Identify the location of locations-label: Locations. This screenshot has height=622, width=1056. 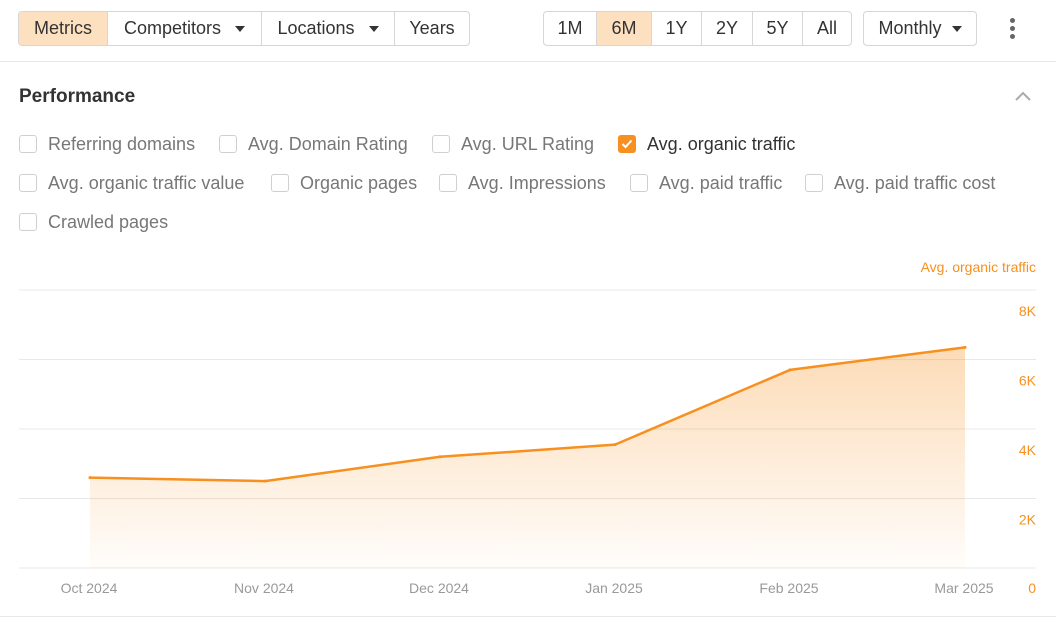
(316, 28).